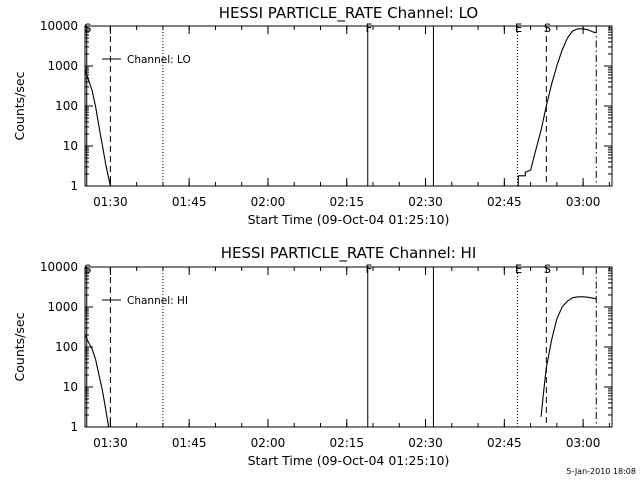 This screenshot has height=480, width=640. I want to click on chart-title: HESSI PARTICLE_RATE Channel: LO, so click(348, 13).